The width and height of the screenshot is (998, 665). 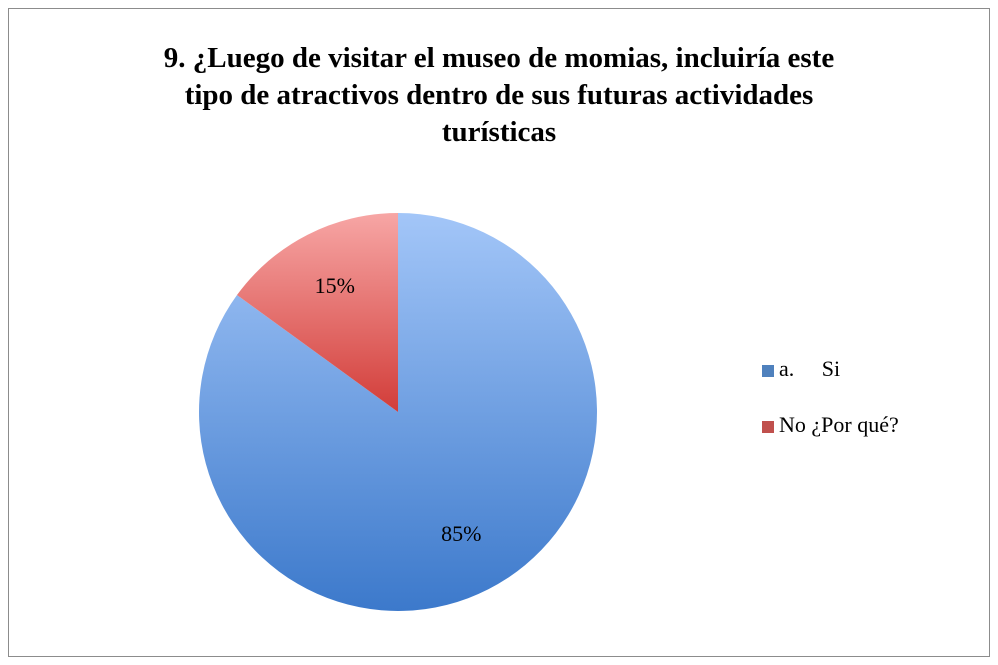 I want to click on legend-label: a. Si, so click(x=809, y=368).